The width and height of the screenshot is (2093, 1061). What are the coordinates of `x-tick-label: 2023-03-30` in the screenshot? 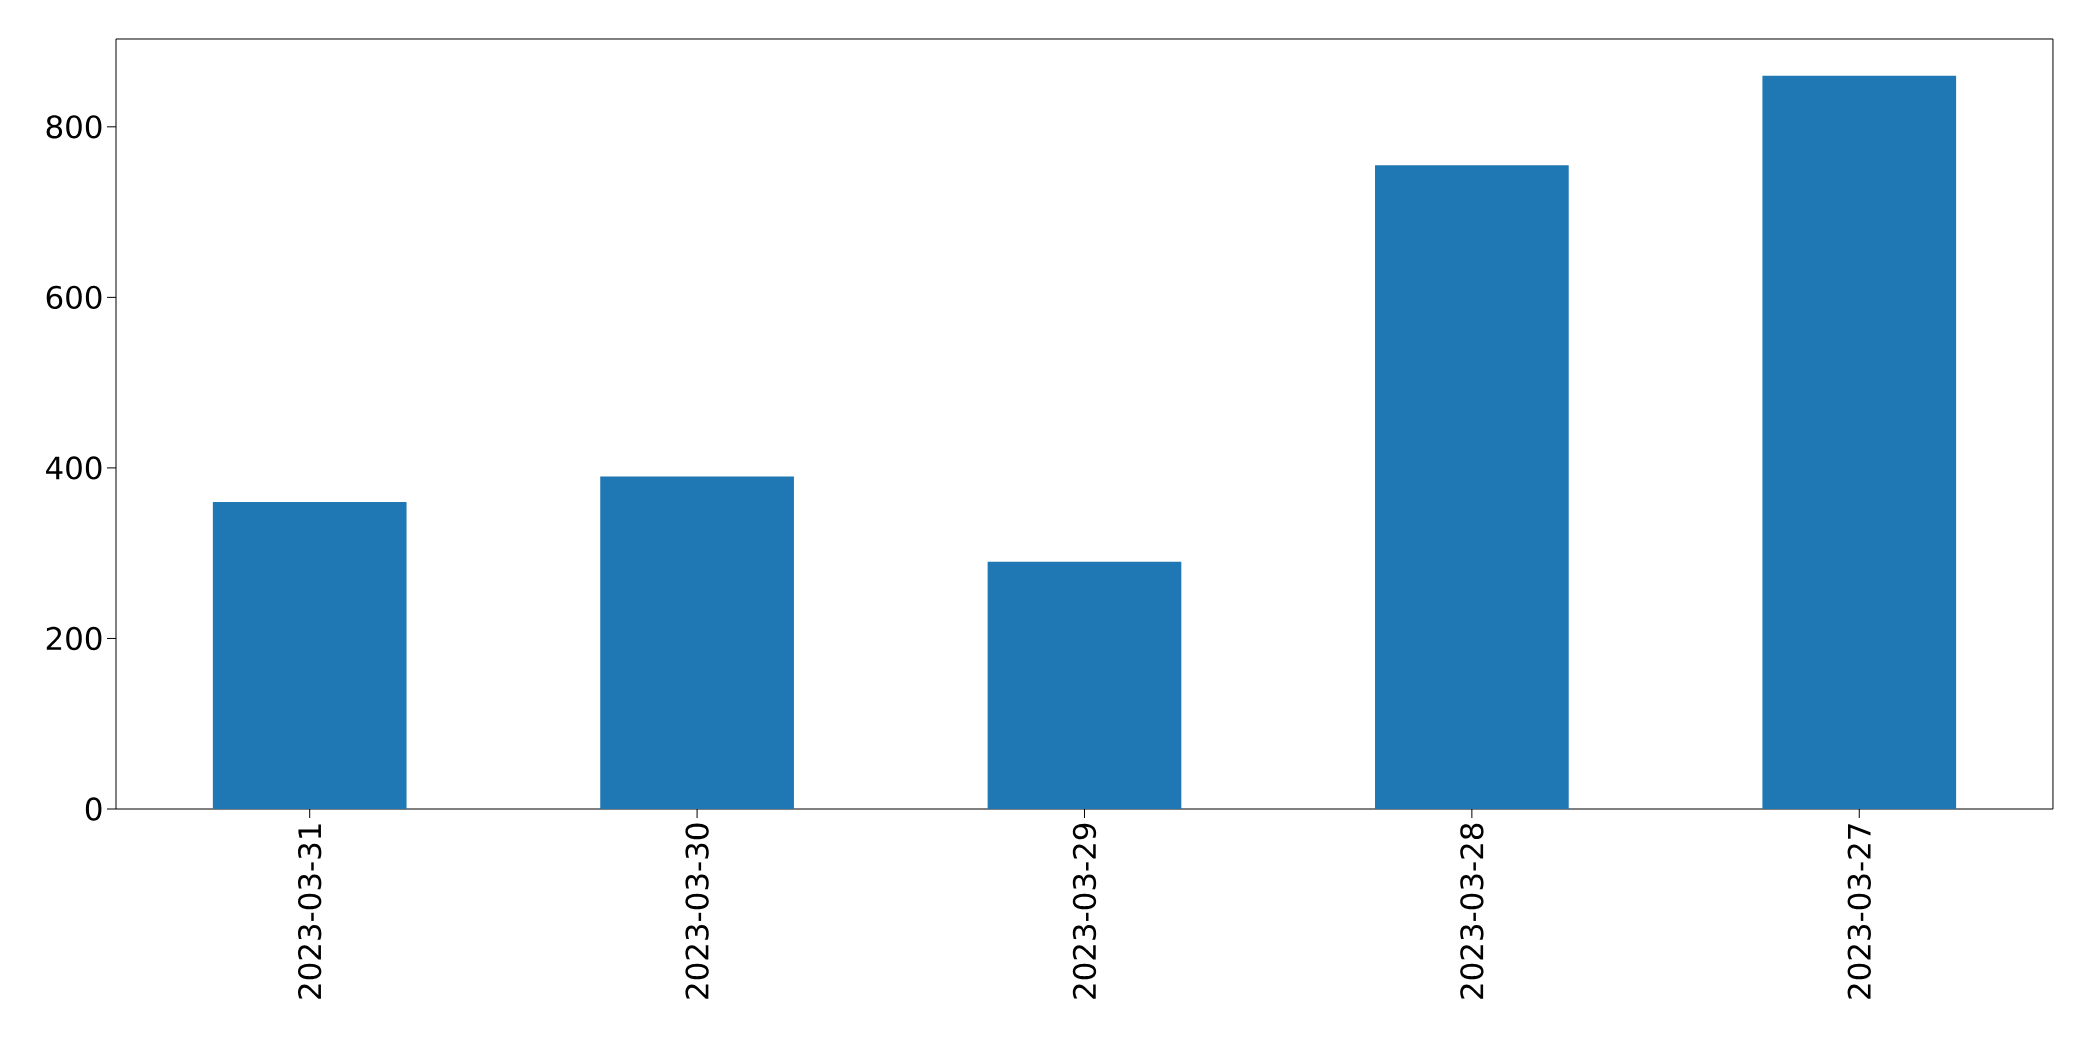 It's located at (697, 911).